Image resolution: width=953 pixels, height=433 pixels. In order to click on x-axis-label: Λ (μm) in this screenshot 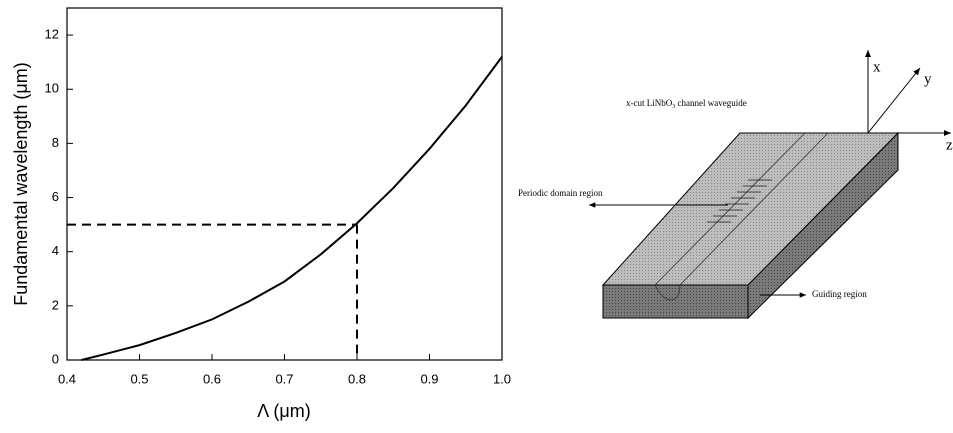, I will do `click(283, 411)`.